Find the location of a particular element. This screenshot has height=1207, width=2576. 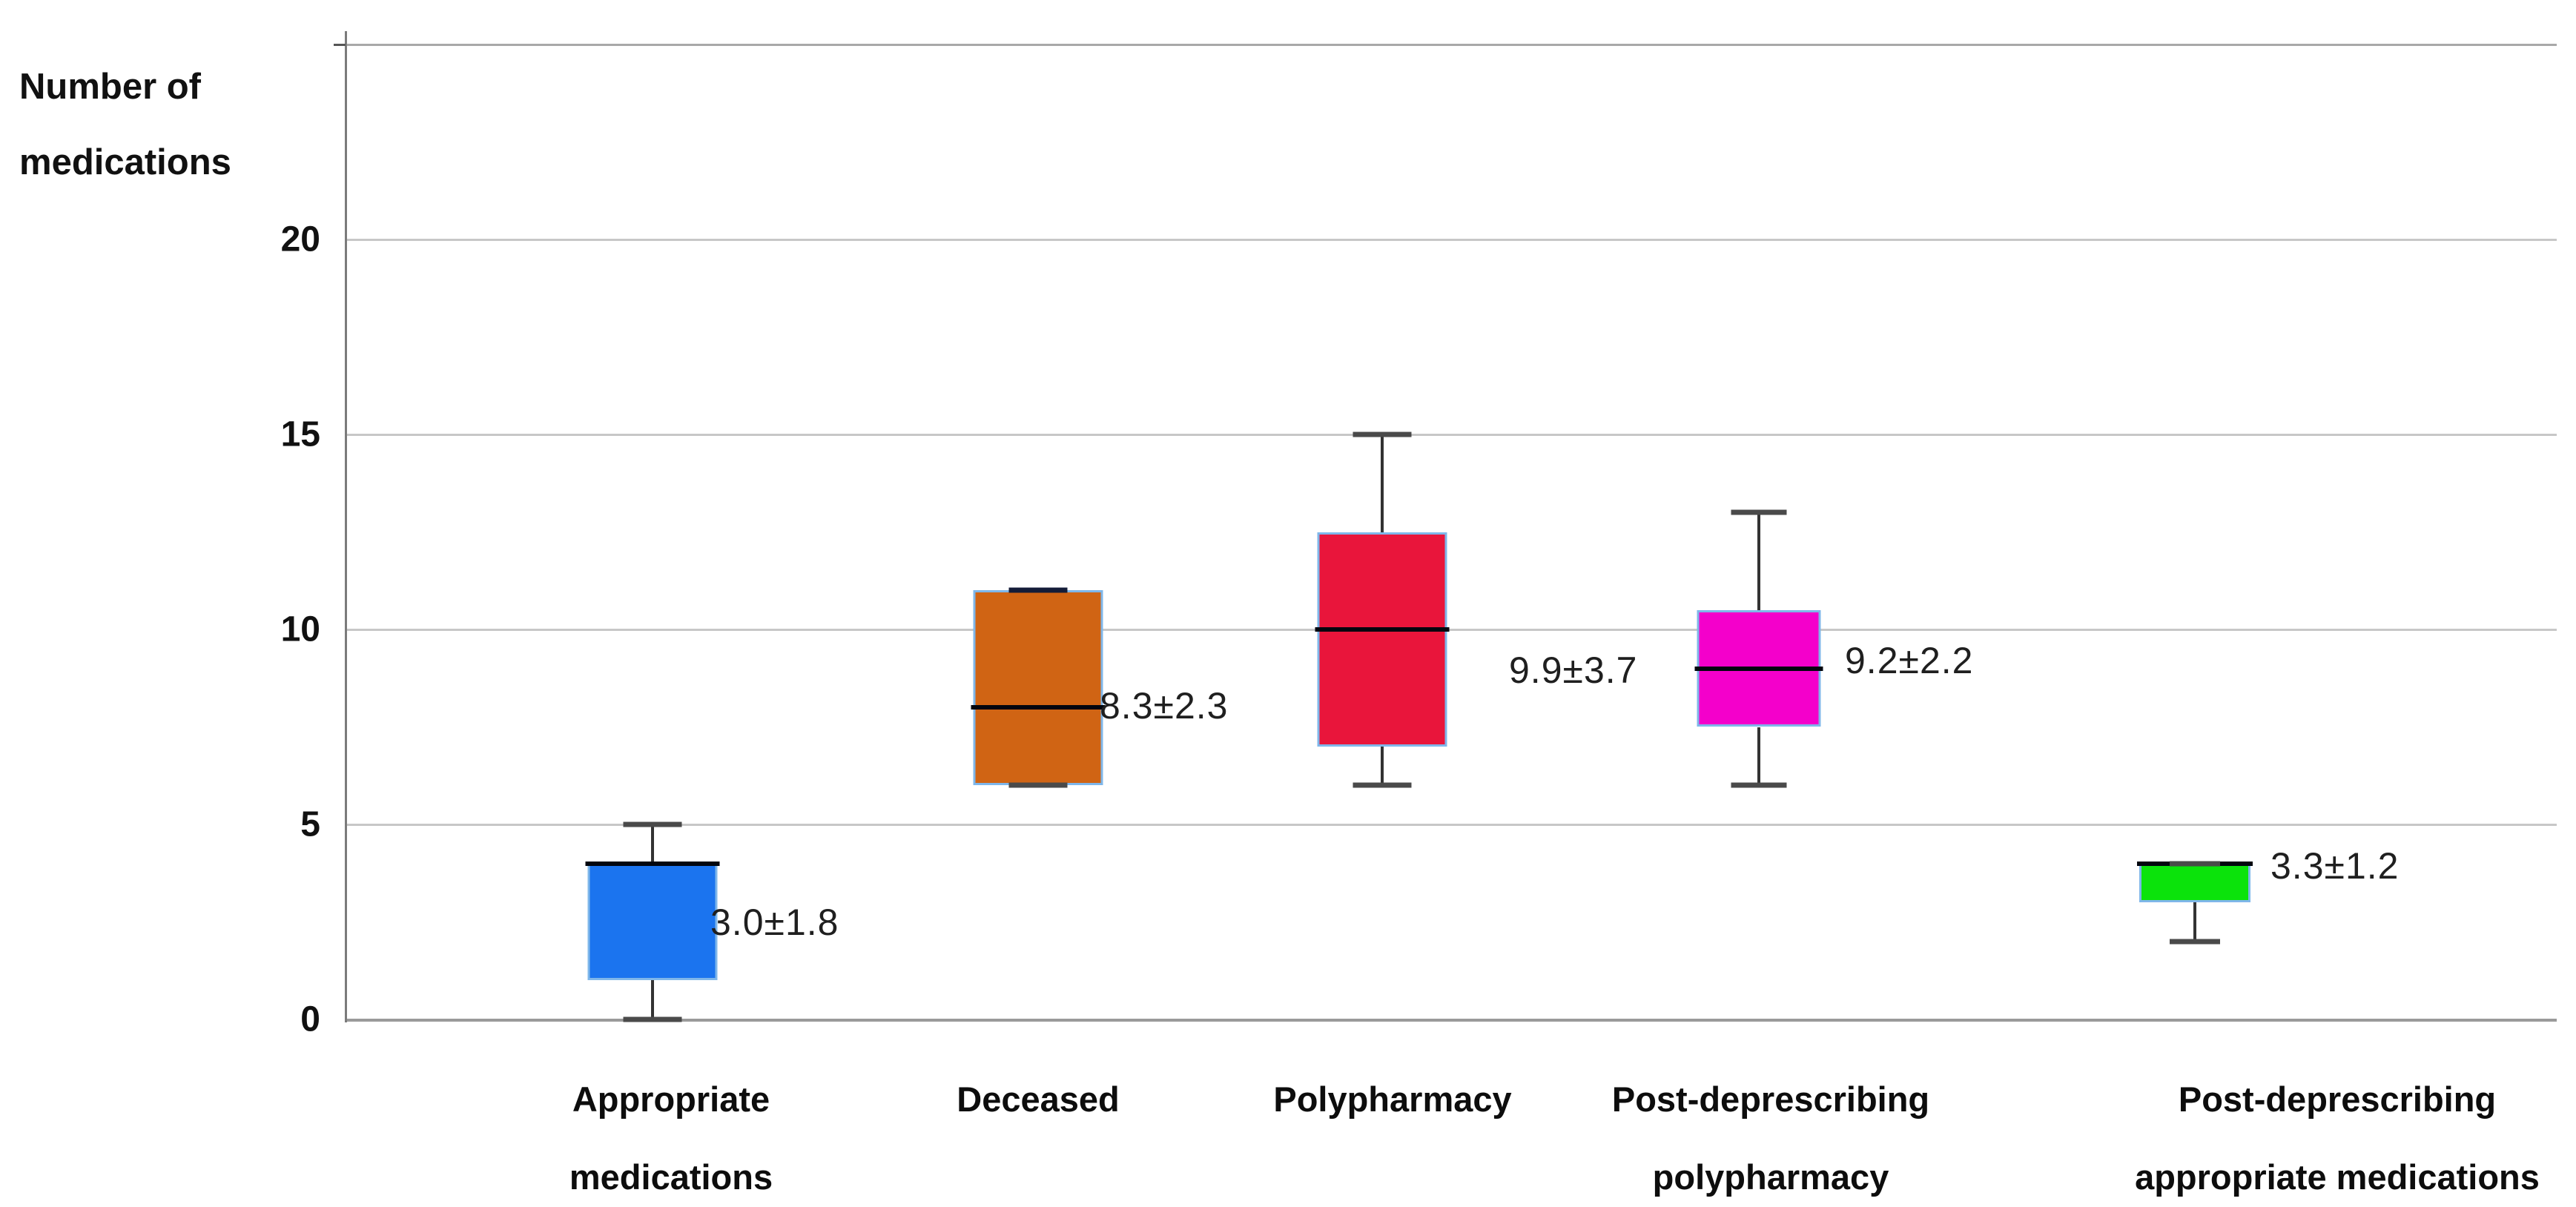

median-line-deceased is located at coordinates (1038, 707).